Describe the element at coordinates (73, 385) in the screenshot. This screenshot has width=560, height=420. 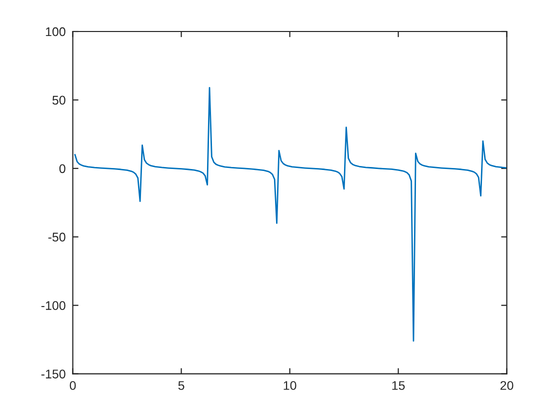
I see `x-tick-label: 0` at that location.